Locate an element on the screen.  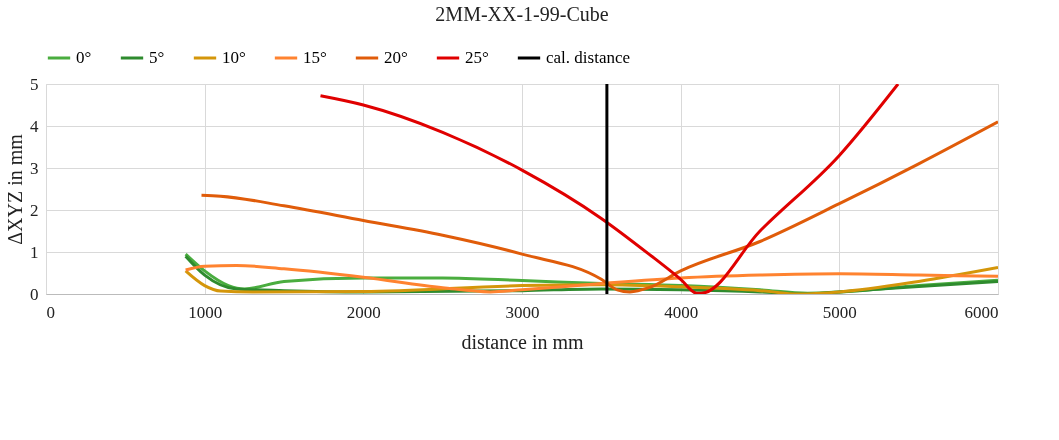
x-tick-label: 2000 is located at coordinates (363, 312).